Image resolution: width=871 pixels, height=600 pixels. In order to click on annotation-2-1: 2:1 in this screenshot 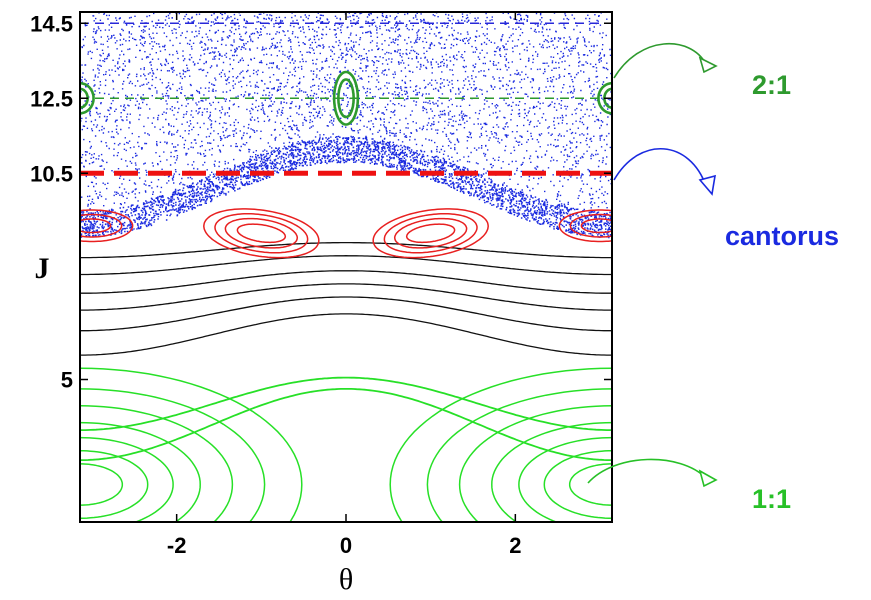, I will do `click(771, 85)`.